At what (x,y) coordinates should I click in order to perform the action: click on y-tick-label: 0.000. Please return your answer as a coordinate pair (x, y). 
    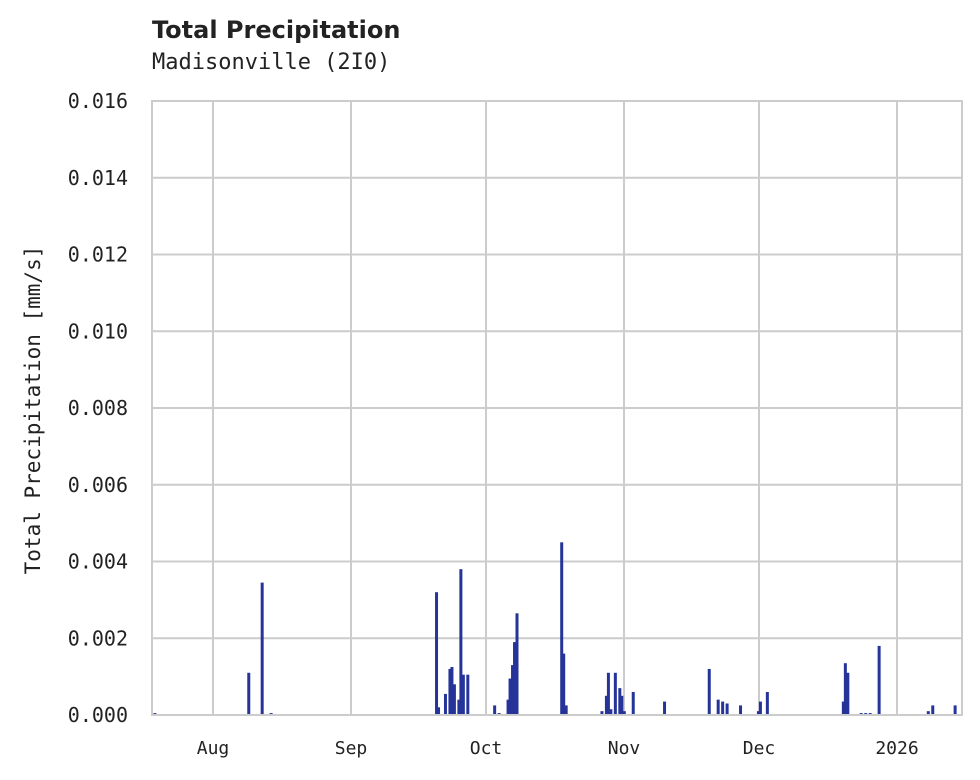
    Looking at the image, I should click on (98, 715).